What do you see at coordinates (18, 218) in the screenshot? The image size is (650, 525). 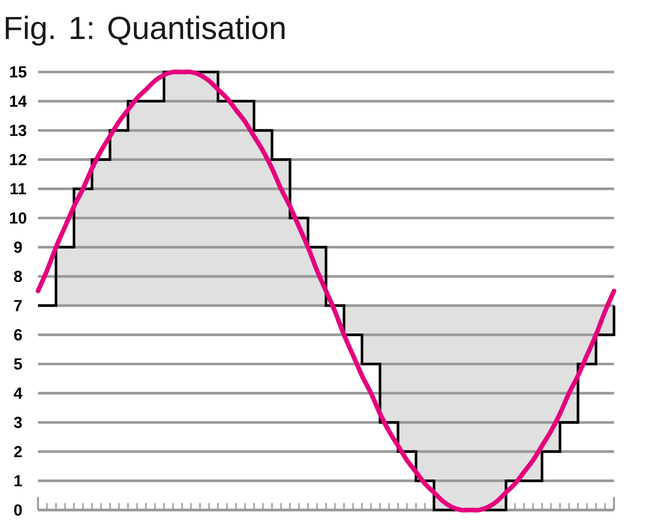 I see `y-tick-label: 10` at bounding box center [18, 218].